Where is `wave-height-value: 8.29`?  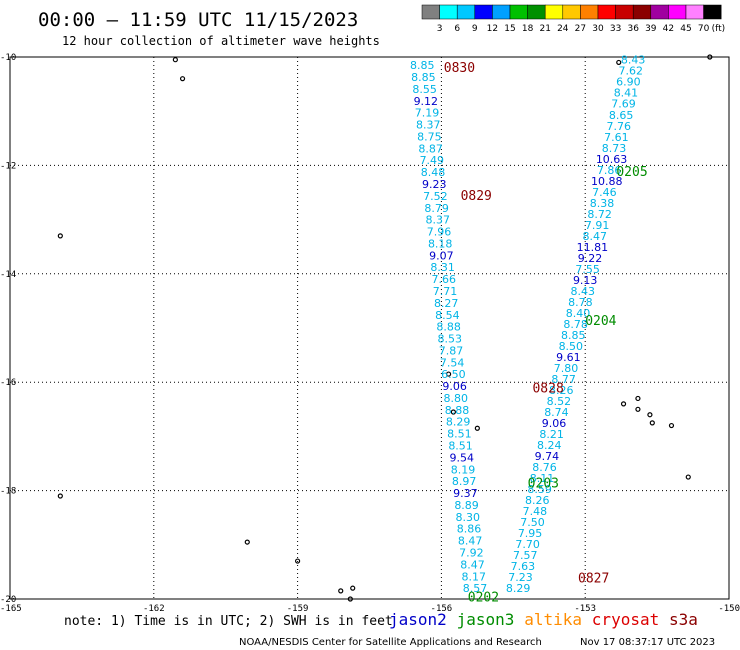
wave-height-value: 8.29 is located at coordinates (458, 422).